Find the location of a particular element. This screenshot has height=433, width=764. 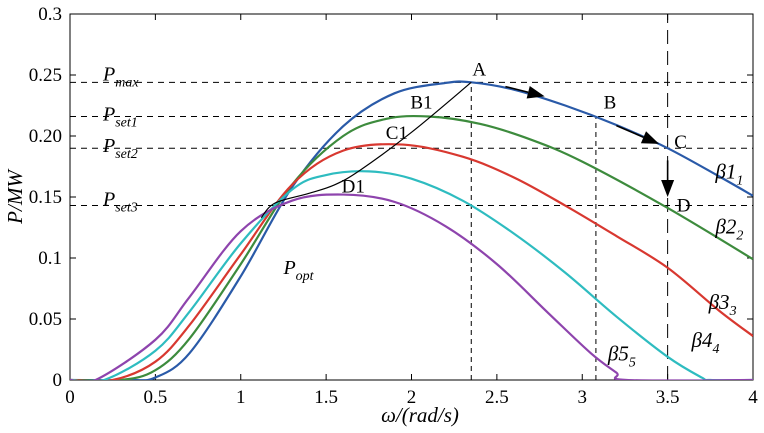

y-tick-label: 0.20 is located at coordinates (45, 136).